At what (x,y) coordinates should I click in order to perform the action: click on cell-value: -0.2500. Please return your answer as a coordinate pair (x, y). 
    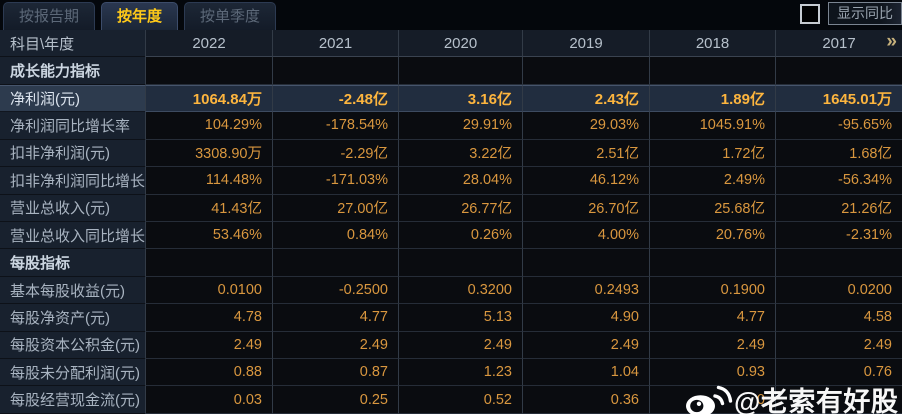
    Looking at the image, I should click on (335, 290).